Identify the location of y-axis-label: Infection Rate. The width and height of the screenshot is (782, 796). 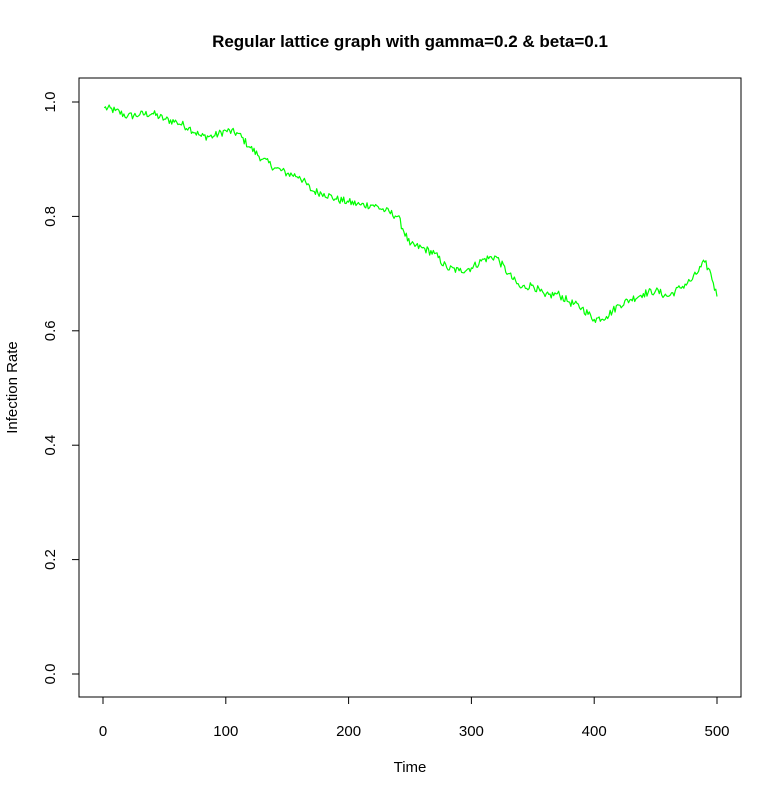
(12, 387).